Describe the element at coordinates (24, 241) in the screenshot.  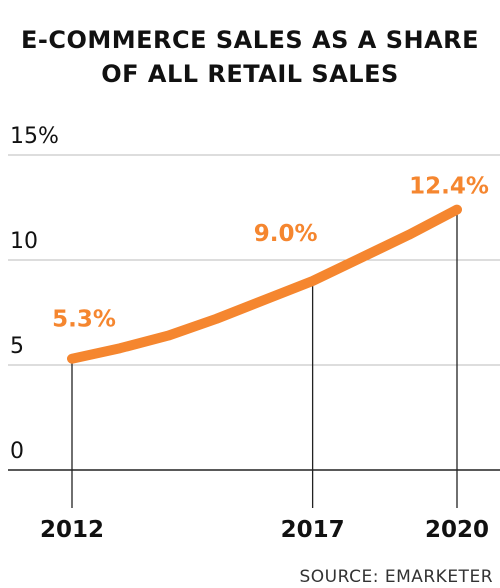
I see `y-tick-label: 10` at that location.